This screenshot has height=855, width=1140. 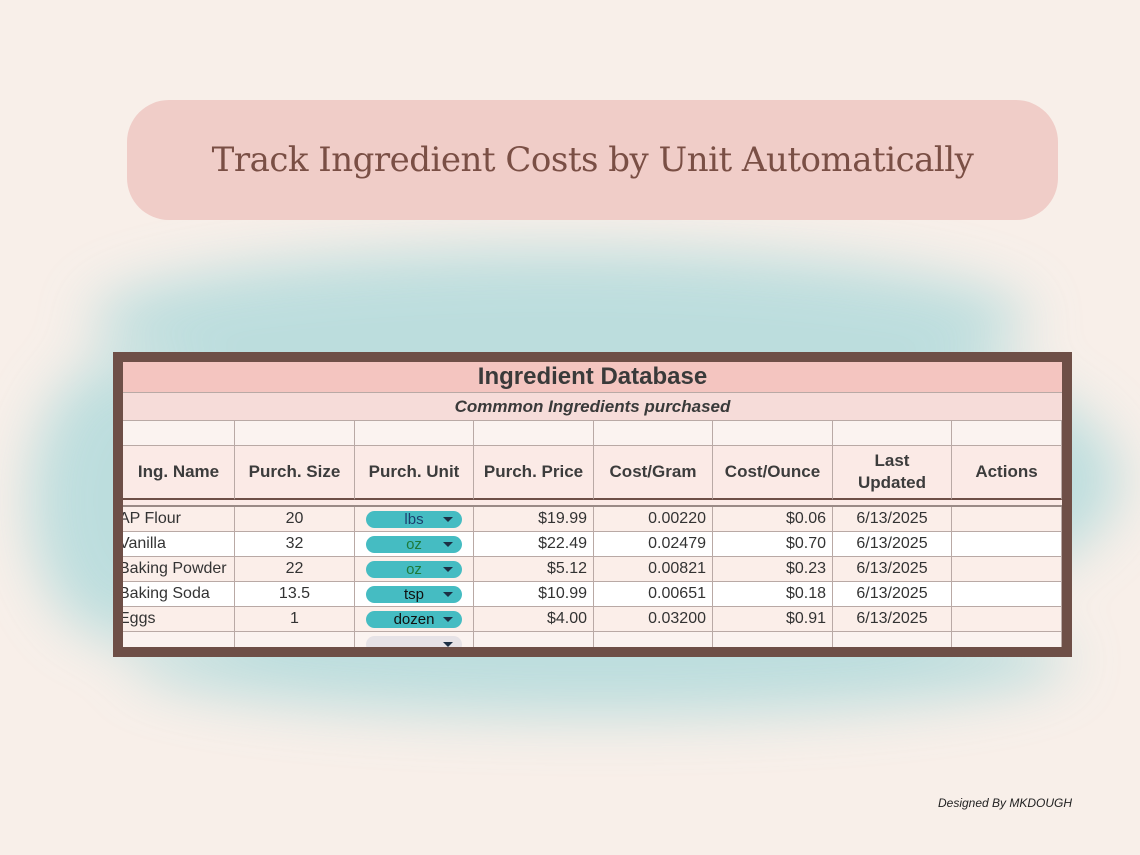 I want to click on unit-dropdown, so click(x=414, y=641).